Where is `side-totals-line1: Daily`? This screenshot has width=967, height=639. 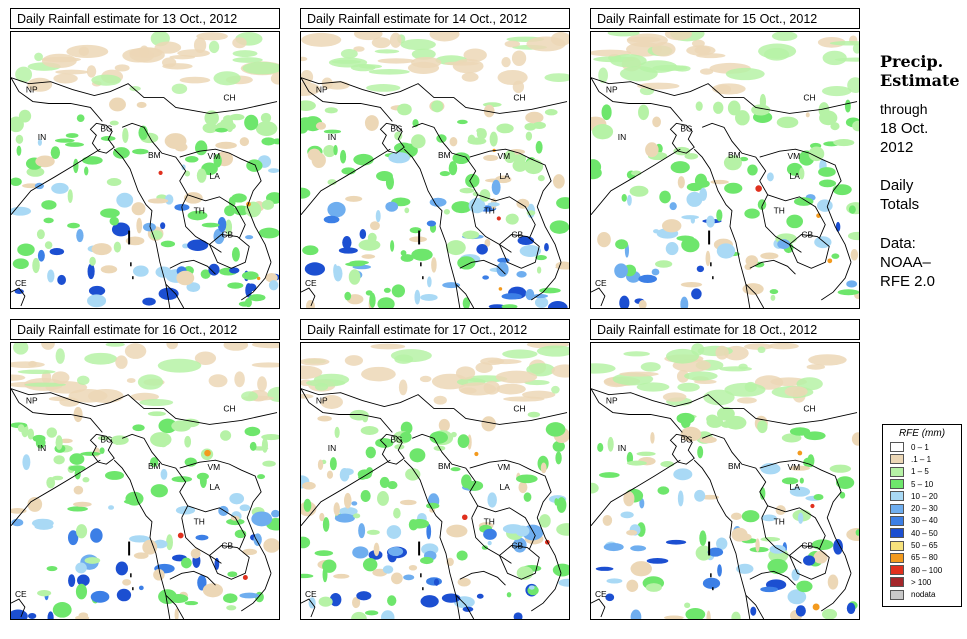 side-totals-line1: Daily is located at coordinates (897, 185).